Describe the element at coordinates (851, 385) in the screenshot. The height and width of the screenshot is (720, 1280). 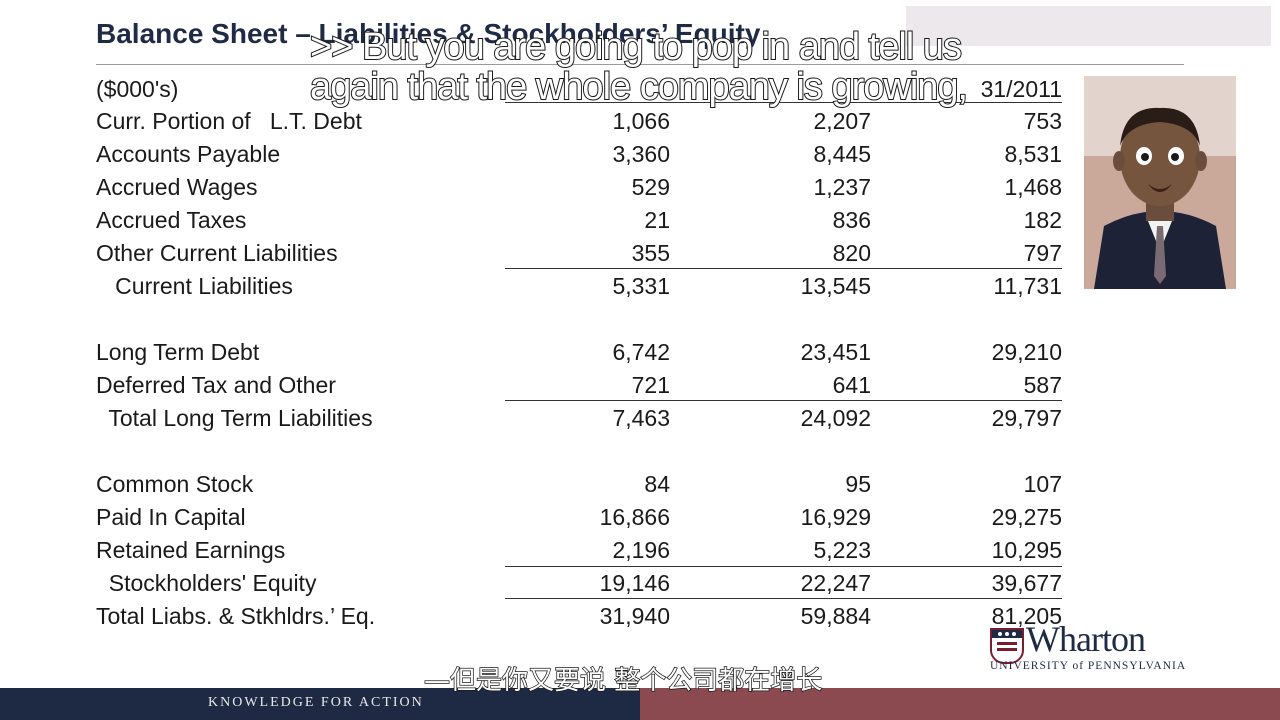
I see `cell: 641` at that location.